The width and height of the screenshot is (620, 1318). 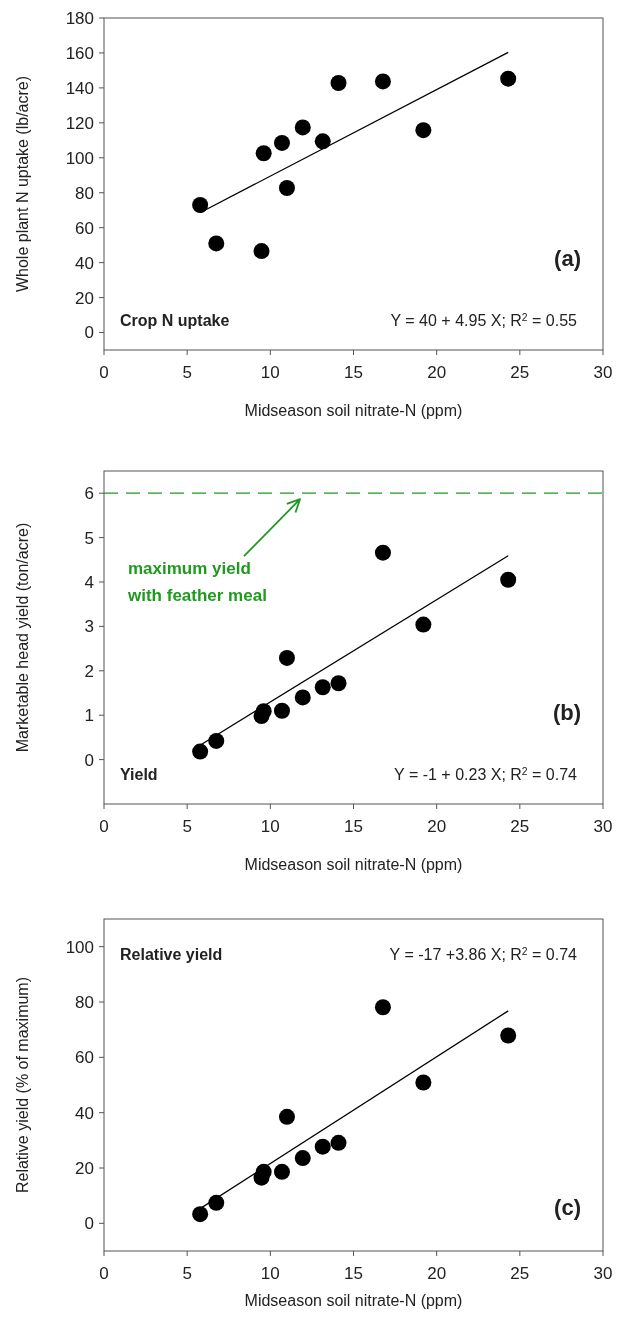 I want to click on annotation: Y = -1 + 0.23 X; R$^{2}$ = 0.74, so click(x=486, y=774).